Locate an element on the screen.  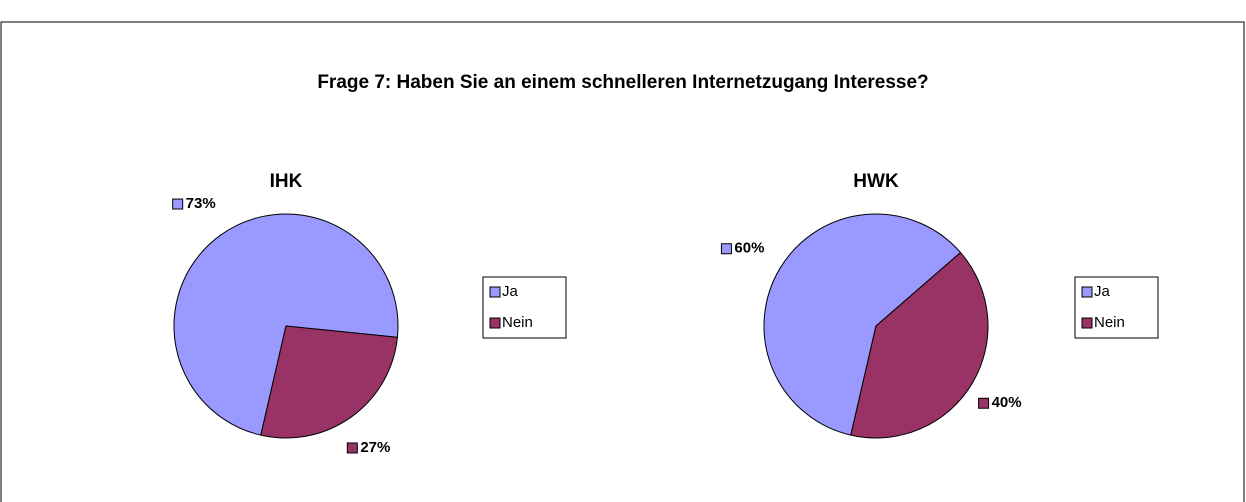
pie-title: HWK is located at coordinates (876, 181).